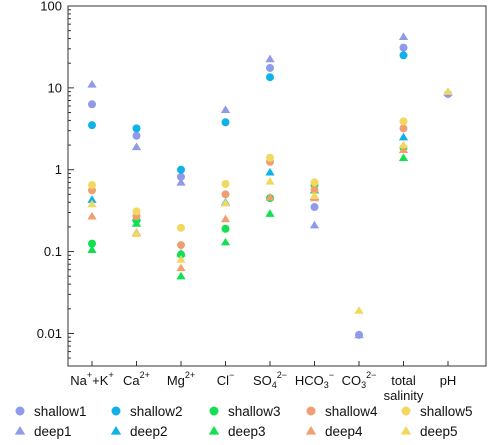 The image size is (498, 445). I want to click on legend-item: deep4, so click(334, 431).